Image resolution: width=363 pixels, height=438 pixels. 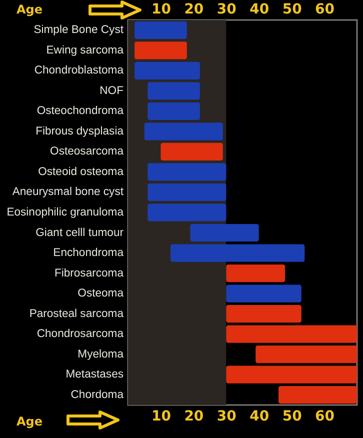 What do you see at coordinates (80, 131) in the screenshot?
I see `y-tick-label: Fibrous dysplasia` at bounding box center [80, 131].